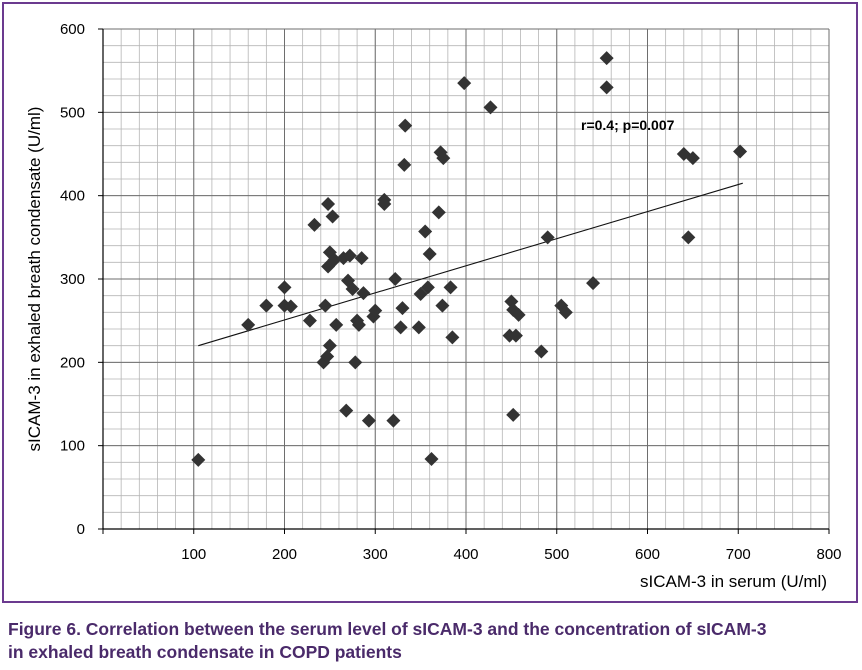 The width and height of the screenshot is (862, 670). I want to click on y-tick-label: 200, so click(72, 362).